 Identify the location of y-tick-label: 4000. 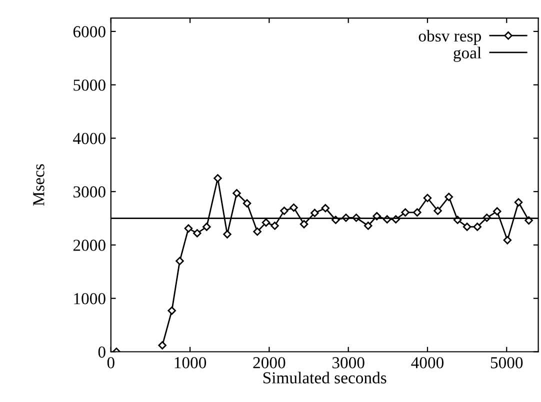
(89, 138).